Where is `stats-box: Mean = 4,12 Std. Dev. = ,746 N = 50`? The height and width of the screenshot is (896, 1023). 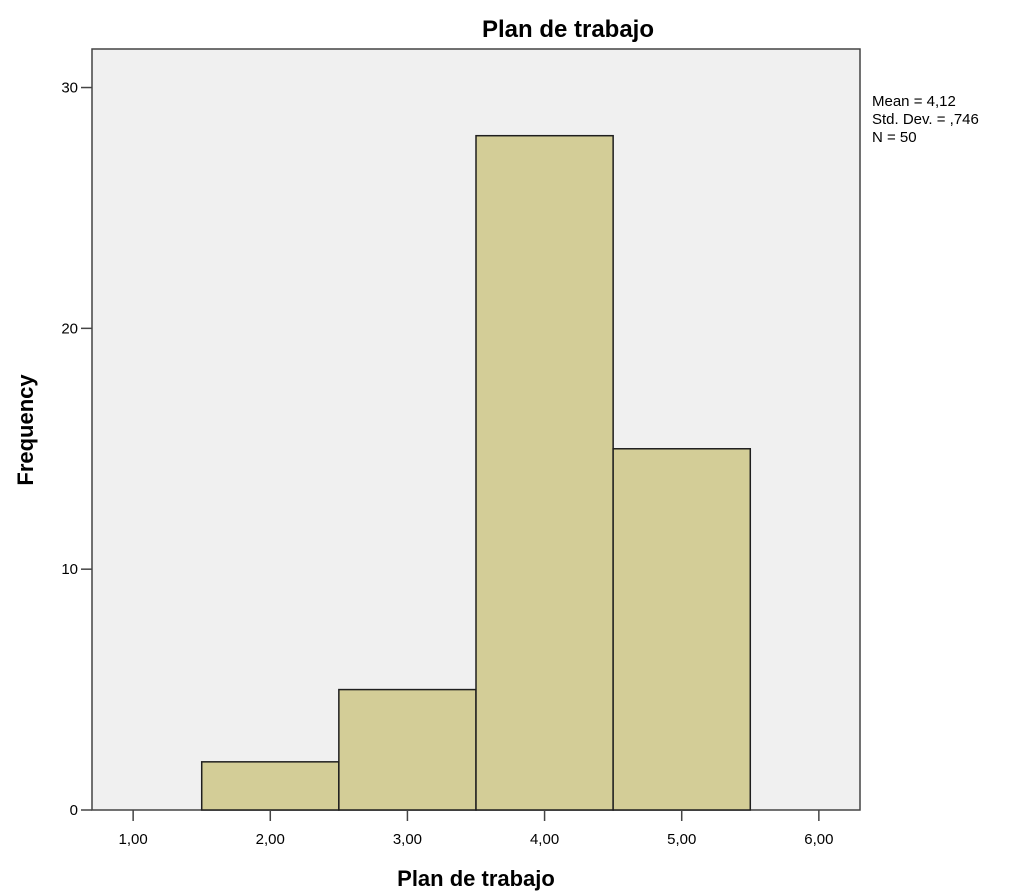
stats-box: Mean = 4,12 Std. Dev. = ,746 N = 50 is located at coordinates (925, 119).